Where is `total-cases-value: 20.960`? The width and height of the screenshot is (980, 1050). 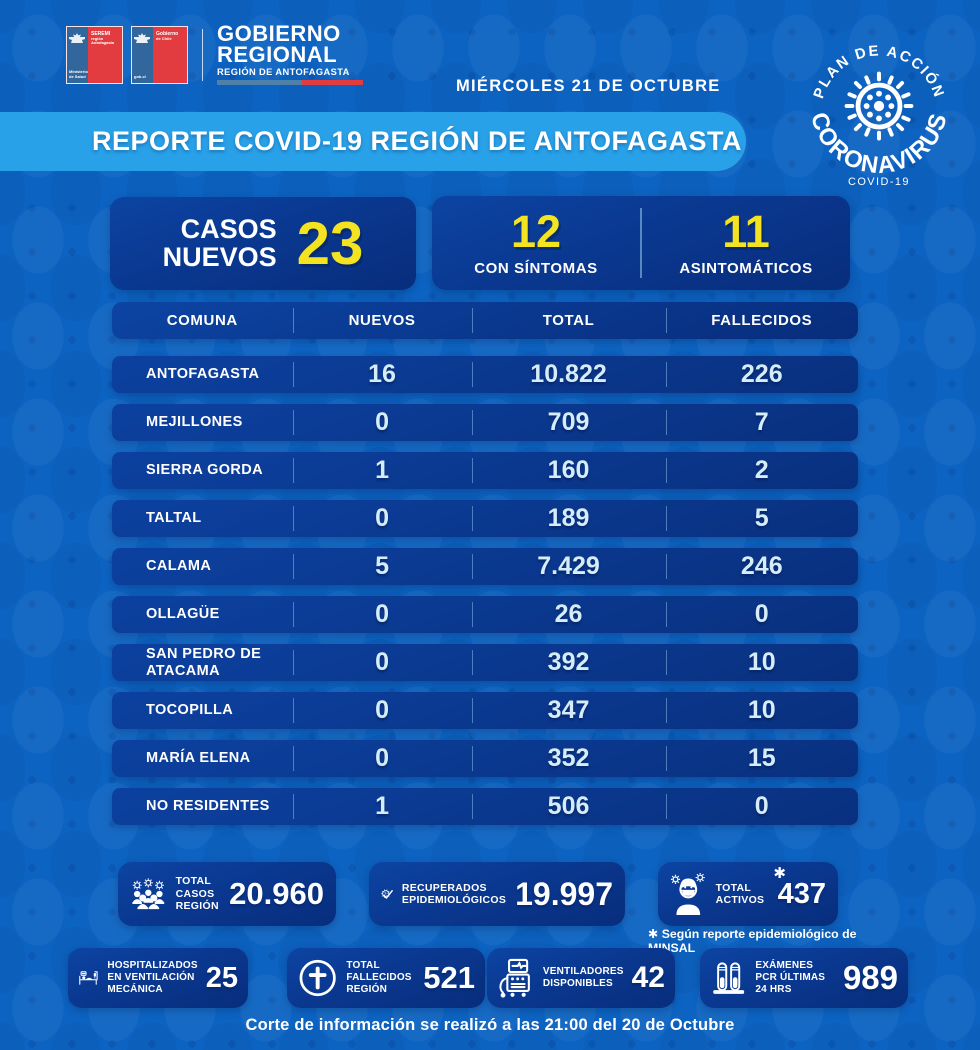
total-cases-value: 20.960 is located at coordinates (276, 893).